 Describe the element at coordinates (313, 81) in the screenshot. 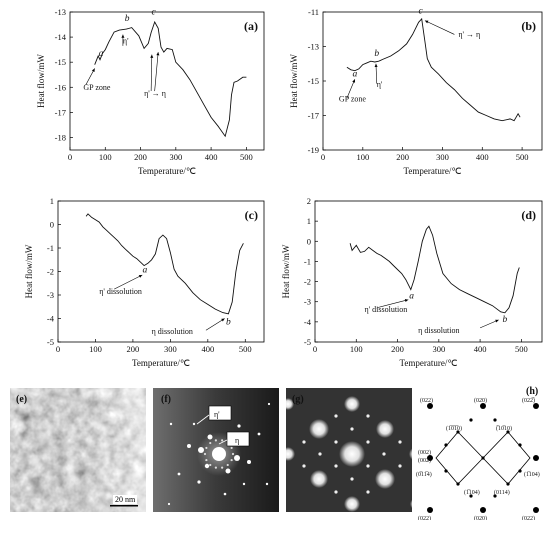

I see `y-tick-label: -15` at that location.